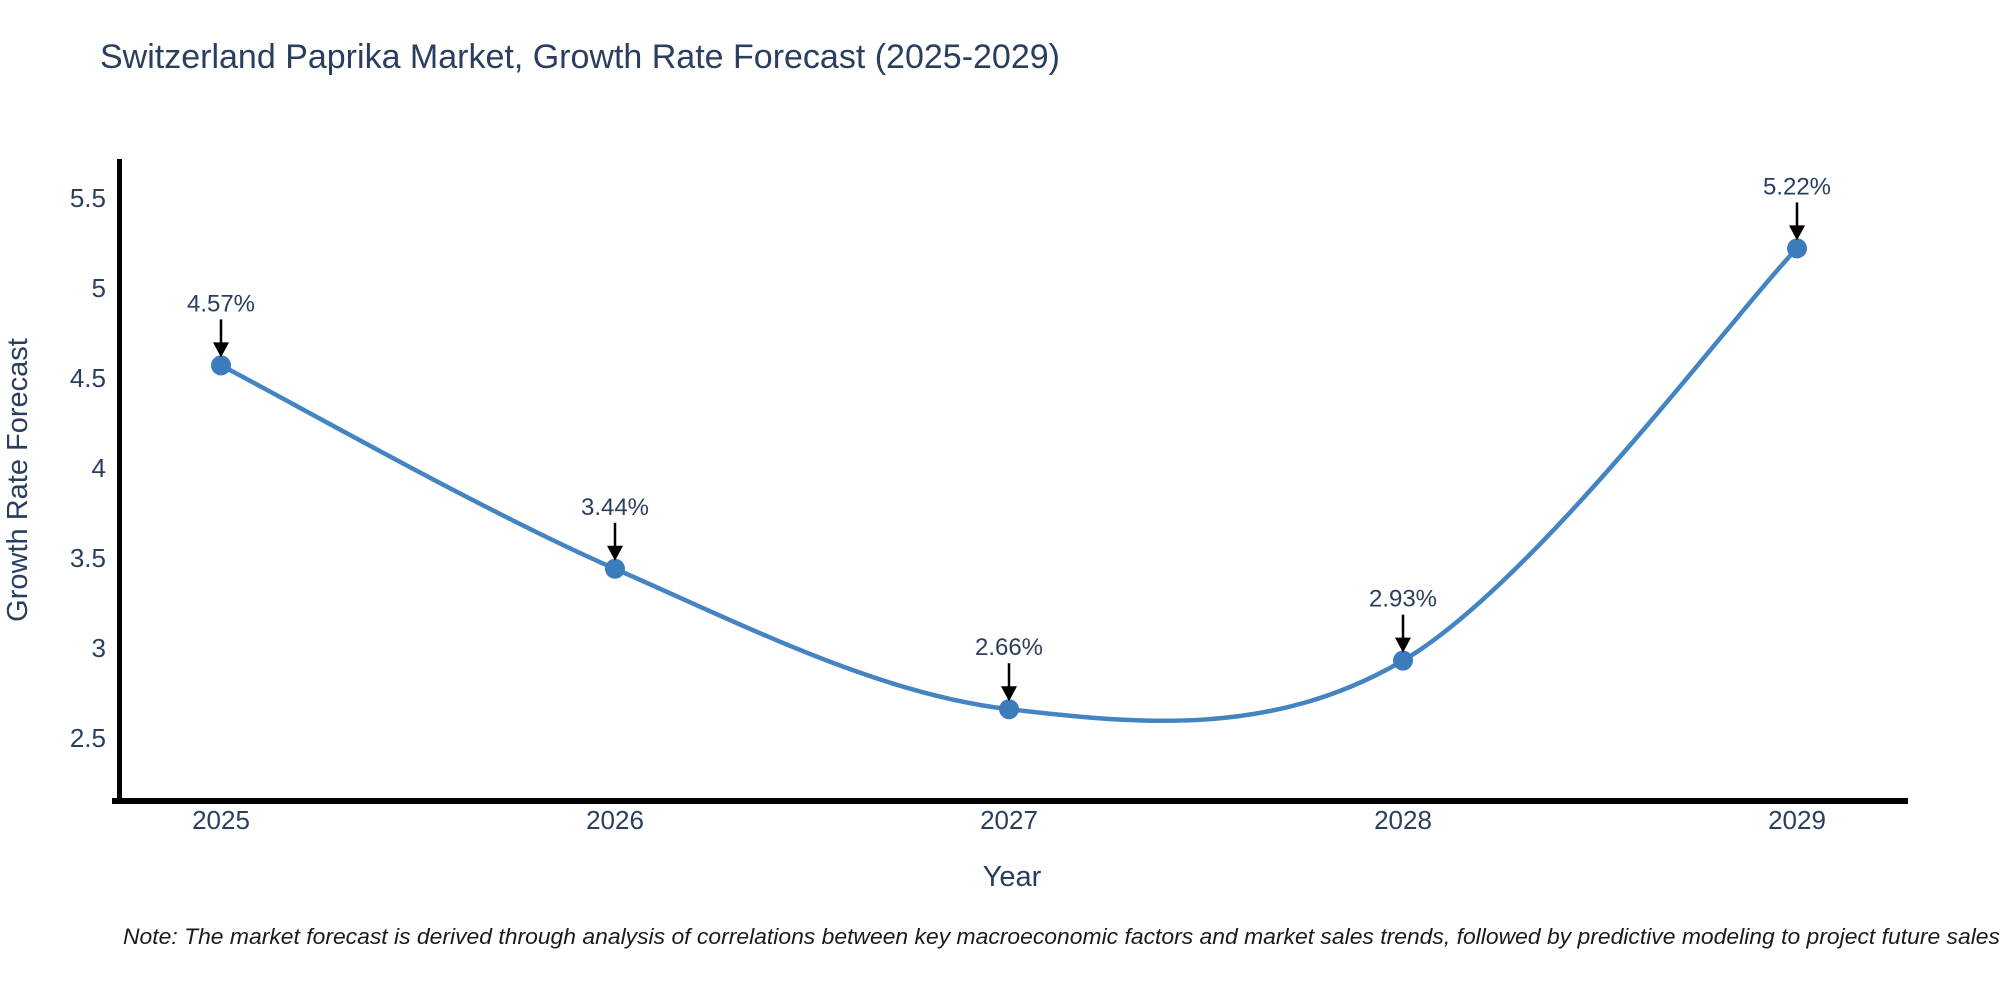 This screenshot has height=1000, width=2000. Describe the element at coordinates (88, 558) in the screenshot. I see `y-tick-label: 3.5` at that location.